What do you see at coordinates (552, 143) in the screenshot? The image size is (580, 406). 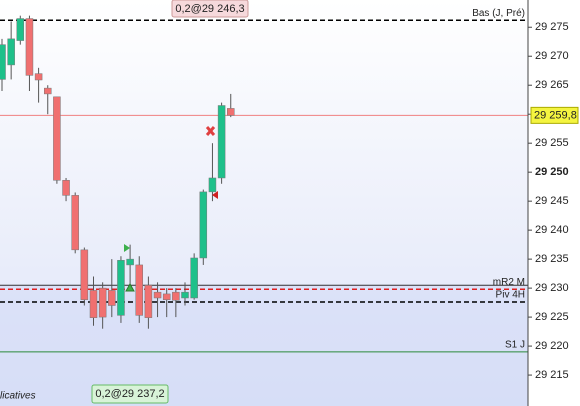 I see `y-tick-label: 29 255` at bounding box center [552, 143].